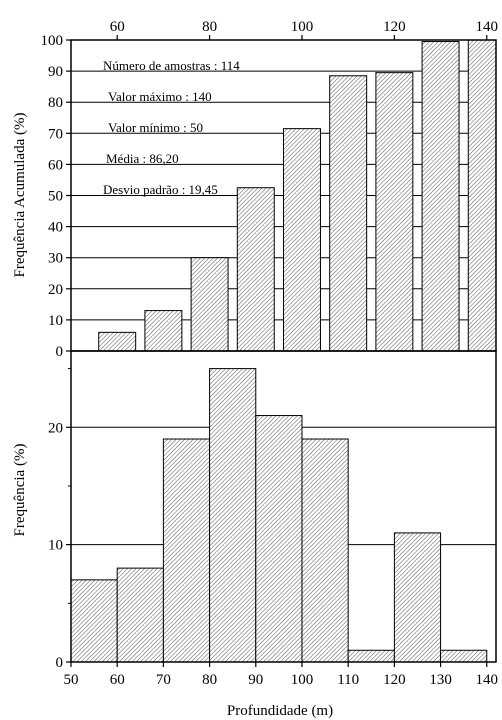 This screenshot has width=502, height=720. I want to click on x-tick-label: 50, so click(71, 680).